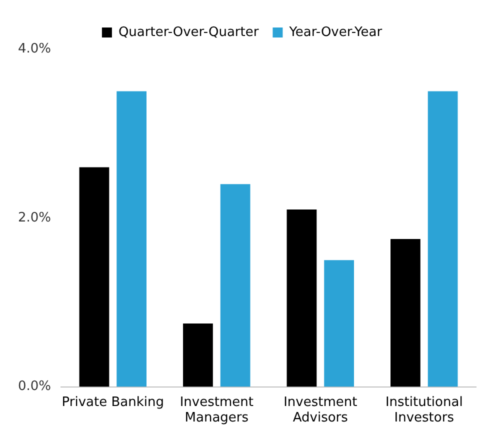 This screenshot has height=442, width=490. What do you see at coordinates (35, 218) in the screenshot?
I see `y-tick-label: 2.0%` at bounding box center [35, 218].